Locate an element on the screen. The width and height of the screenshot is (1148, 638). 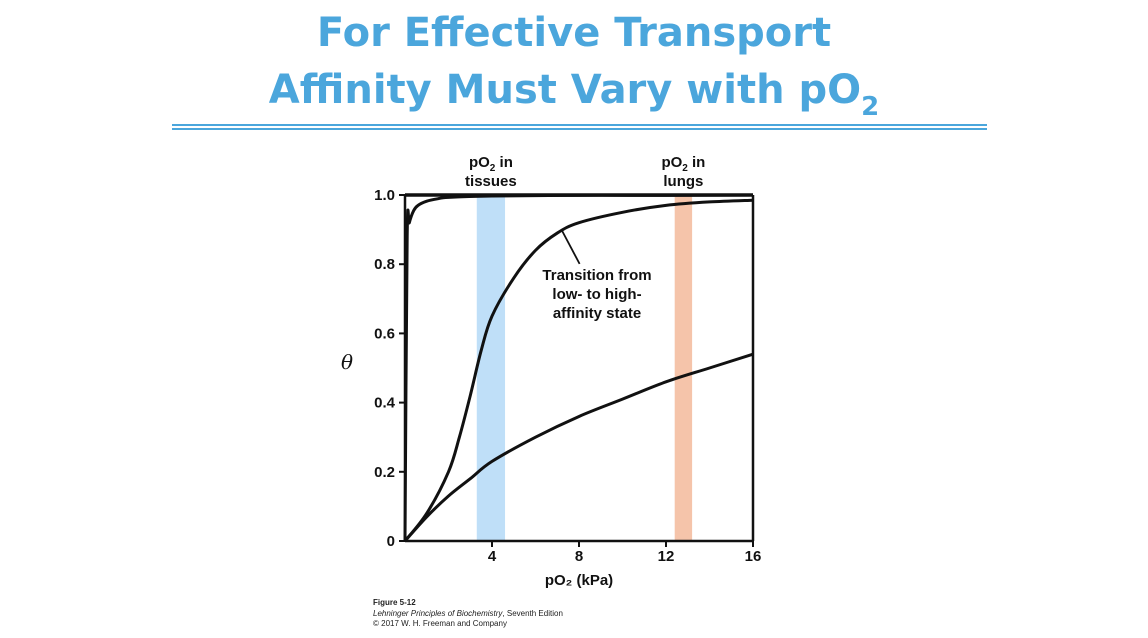
y-tick-label: 1.0 is located at coordinates (384, 195).